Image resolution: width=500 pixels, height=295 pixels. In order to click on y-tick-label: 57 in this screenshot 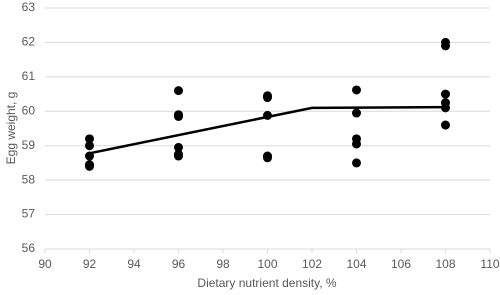, I will do `click(29, 214)`.